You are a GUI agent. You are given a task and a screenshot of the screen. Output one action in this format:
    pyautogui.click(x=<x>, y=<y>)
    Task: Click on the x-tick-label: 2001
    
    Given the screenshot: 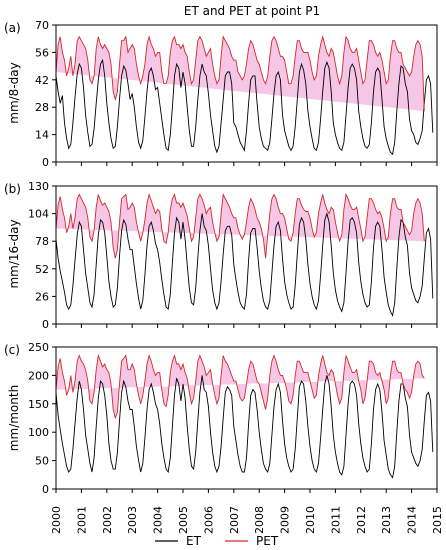 What is the action you would take?
    pyautogui.click(x=81, y=520)
    